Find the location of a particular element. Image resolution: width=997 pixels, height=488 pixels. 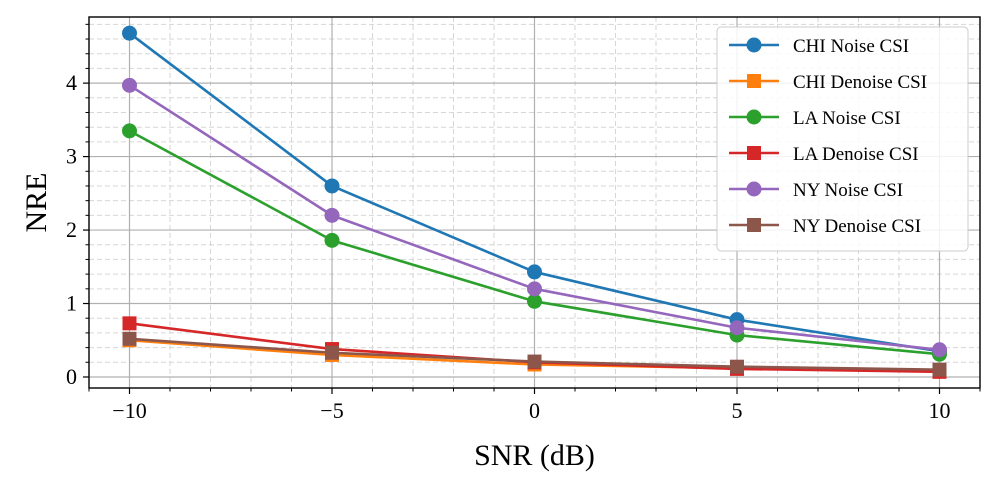

x-tick-label: −5 is located at coordinates (331, 410).